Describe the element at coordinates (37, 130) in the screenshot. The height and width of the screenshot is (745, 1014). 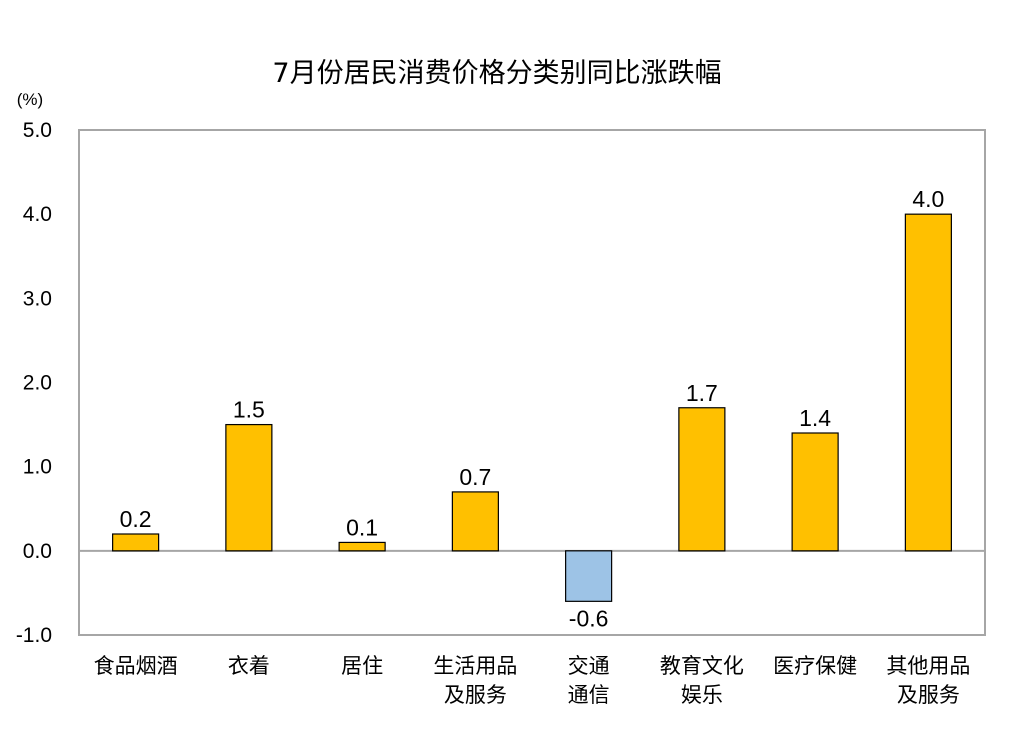
I see `y-tick-label: 5.0` at that location.